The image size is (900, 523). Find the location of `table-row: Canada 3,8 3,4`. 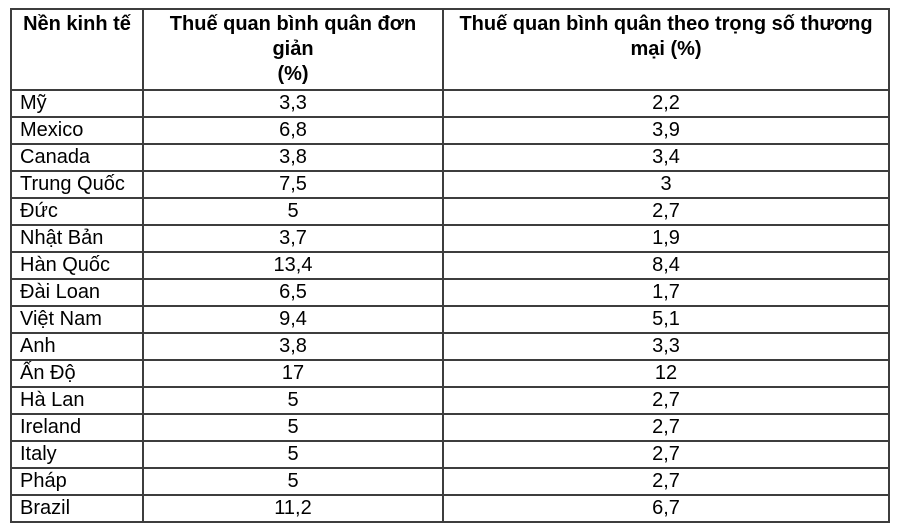

table-row: Canada 3,8 3,4 is located at coordinates (450, 157).